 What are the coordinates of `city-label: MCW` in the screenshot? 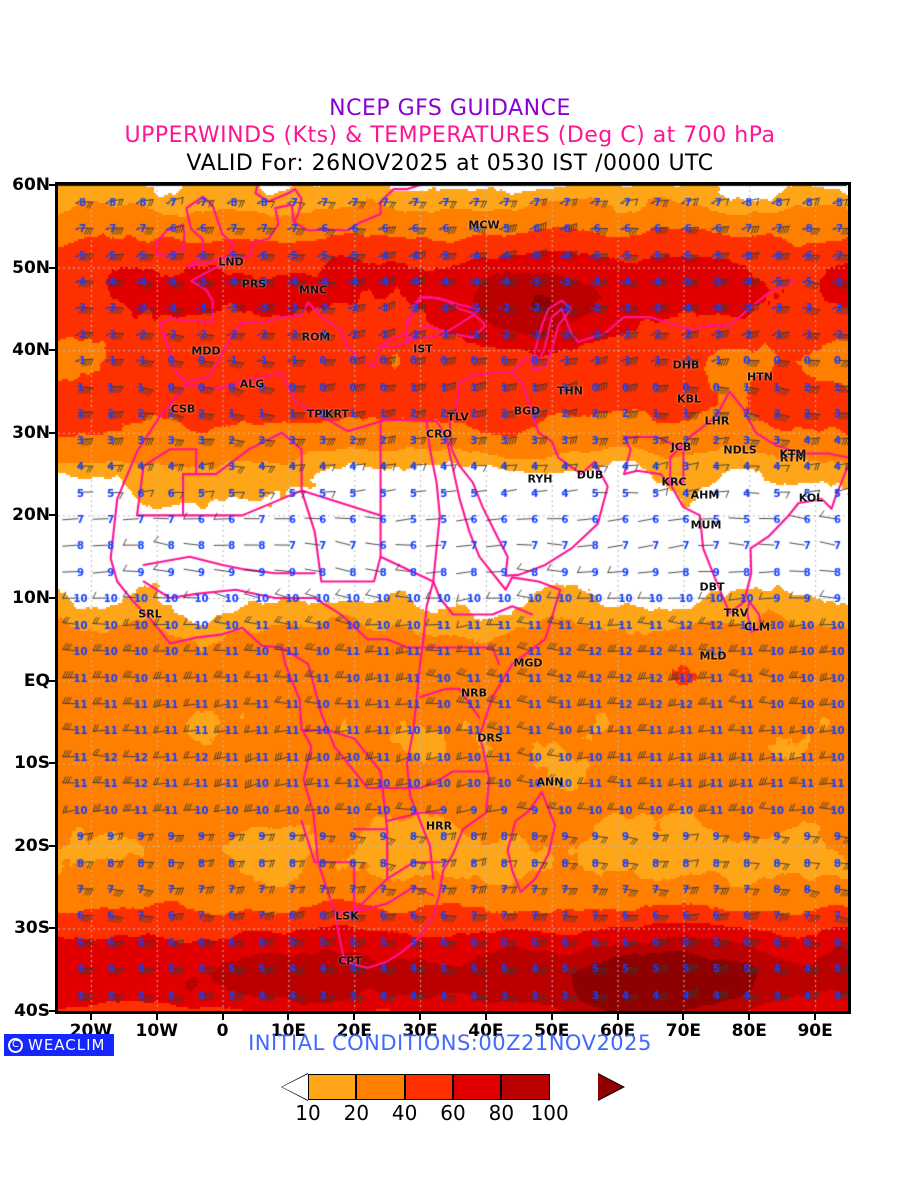 It's located at (484, 225).